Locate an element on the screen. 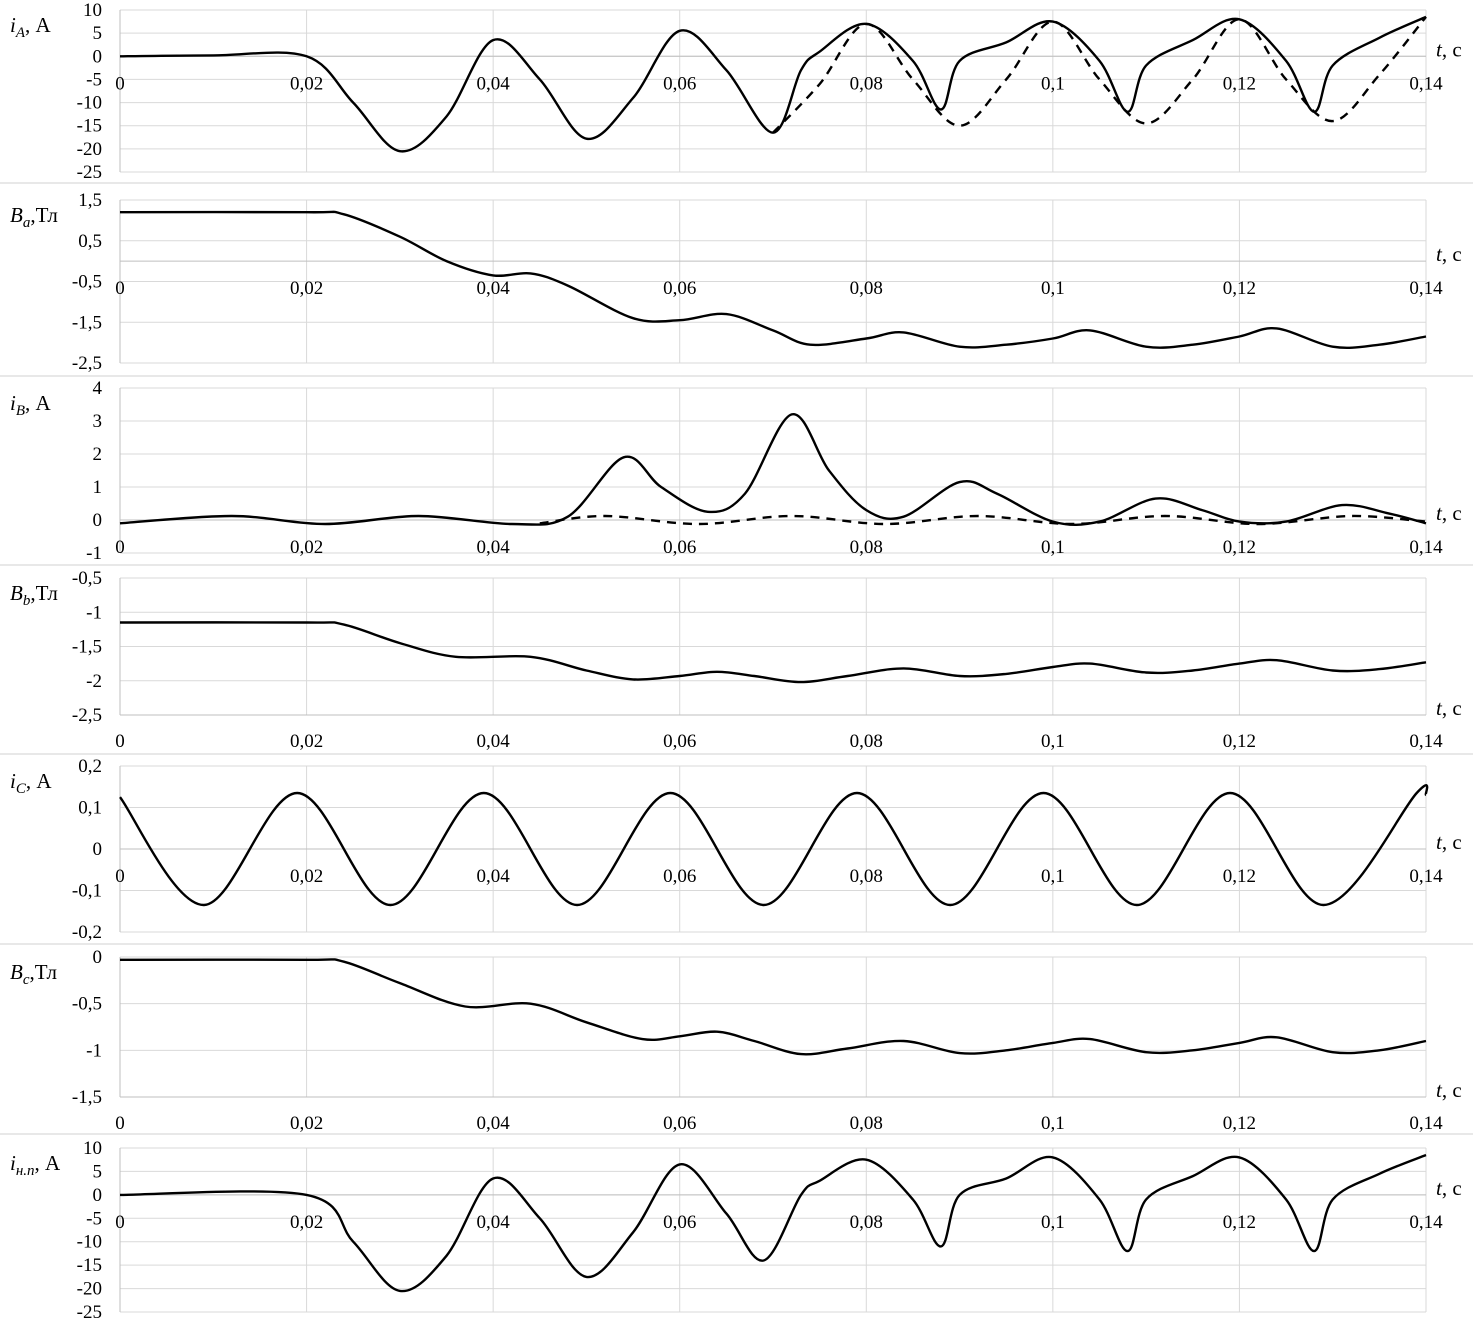  y-tick-label: -5 is located at coordinates (94, 1218).